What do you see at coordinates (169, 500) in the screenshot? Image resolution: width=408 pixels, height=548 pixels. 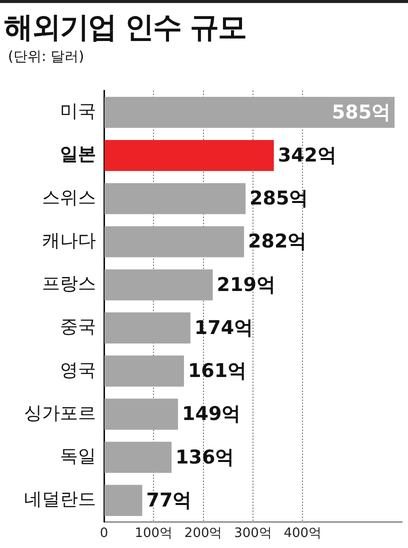 I see `data-label: 77억` at bounding box center [169, 500].